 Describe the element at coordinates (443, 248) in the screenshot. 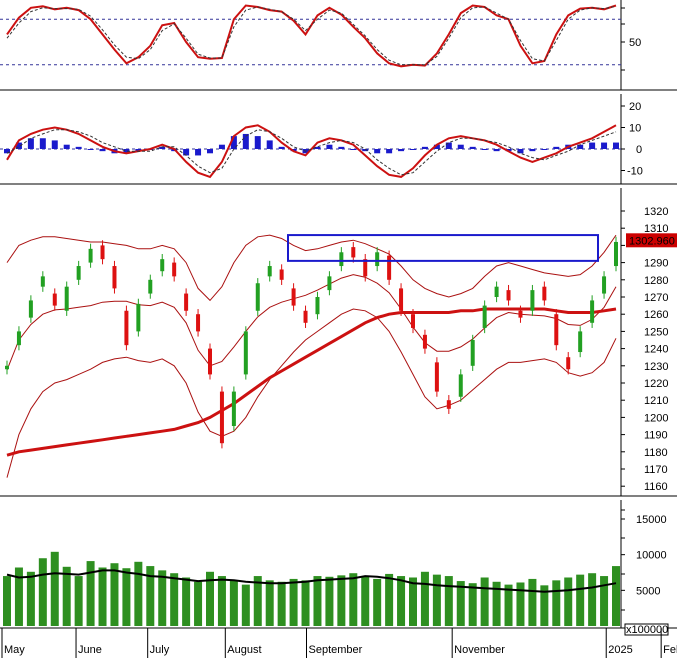

I see `resistance-box` at that location.